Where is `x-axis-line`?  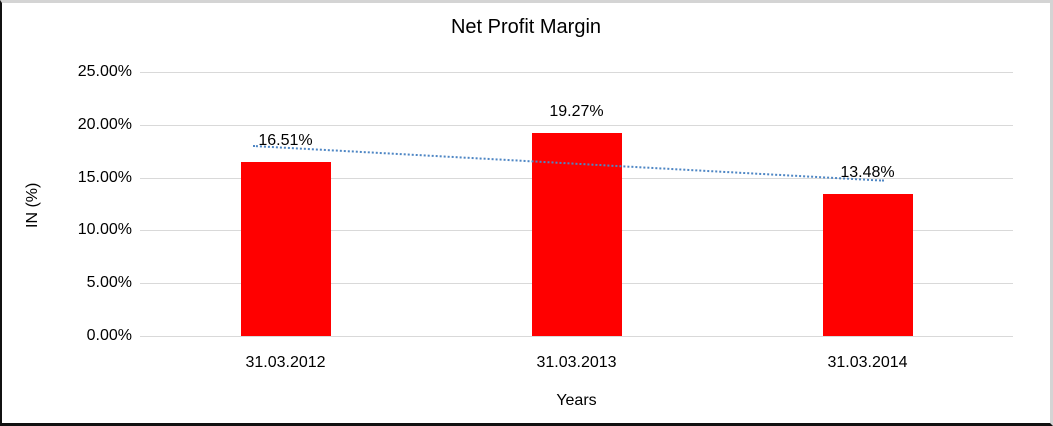
x-axis-line is located at coordinates (576, 336).